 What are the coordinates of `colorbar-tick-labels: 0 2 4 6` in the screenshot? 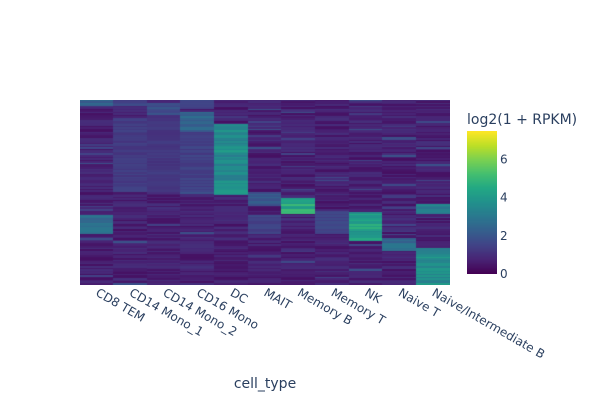 It's located at (504, 217).